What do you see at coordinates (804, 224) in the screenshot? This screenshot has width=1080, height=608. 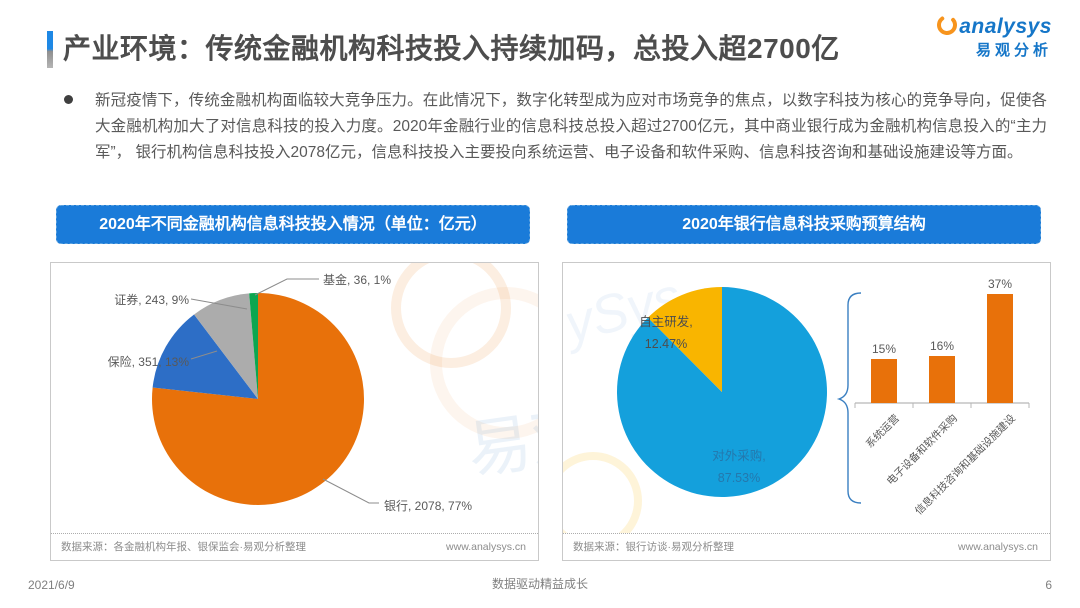 I see `right-chart-banner: 2020年银行信息科技采购预算结构` at bounding box center [804, 224].